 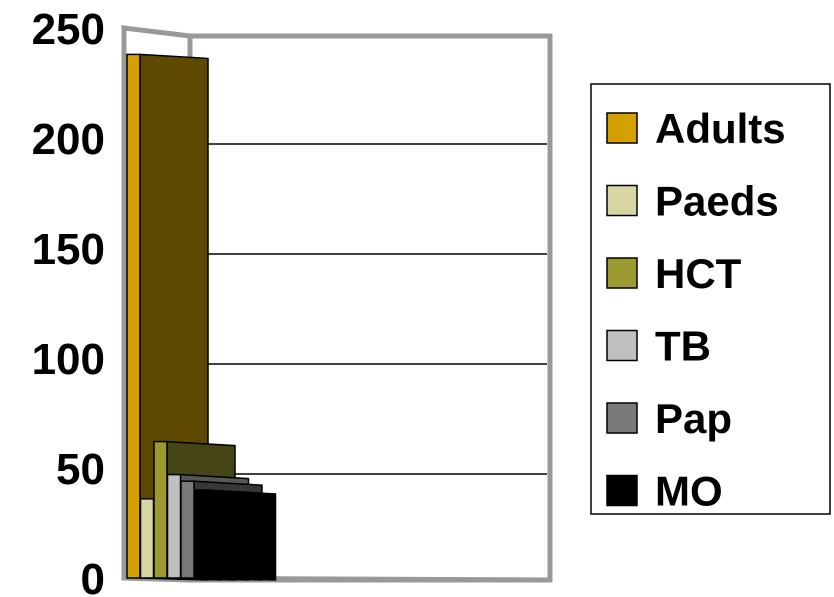 What do you see at coordinates (720, 128) in the screenshot?
I see `legend-label: Adults` at bounding box center [720, 128].